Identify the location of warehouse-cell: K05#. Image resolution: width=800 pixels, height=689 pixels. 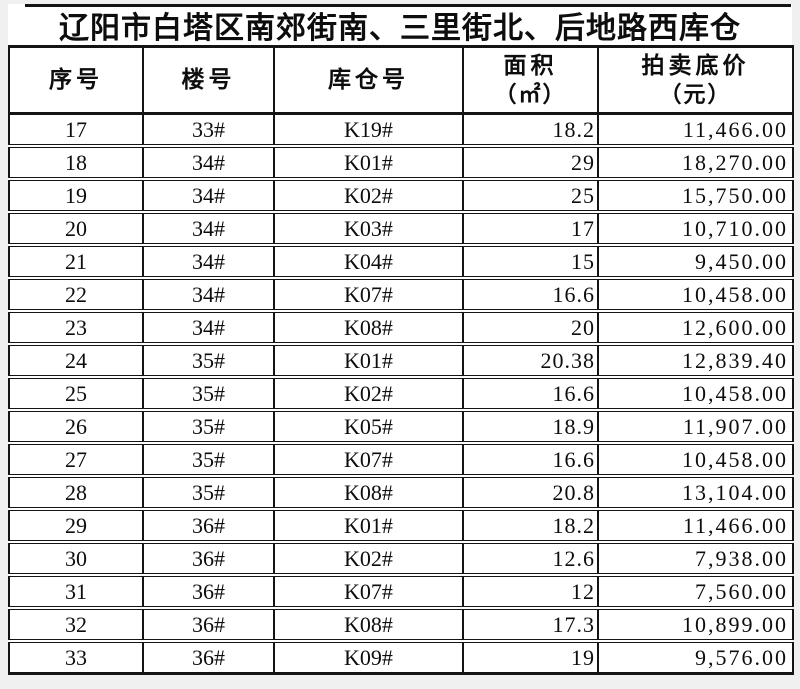
(368, 426).